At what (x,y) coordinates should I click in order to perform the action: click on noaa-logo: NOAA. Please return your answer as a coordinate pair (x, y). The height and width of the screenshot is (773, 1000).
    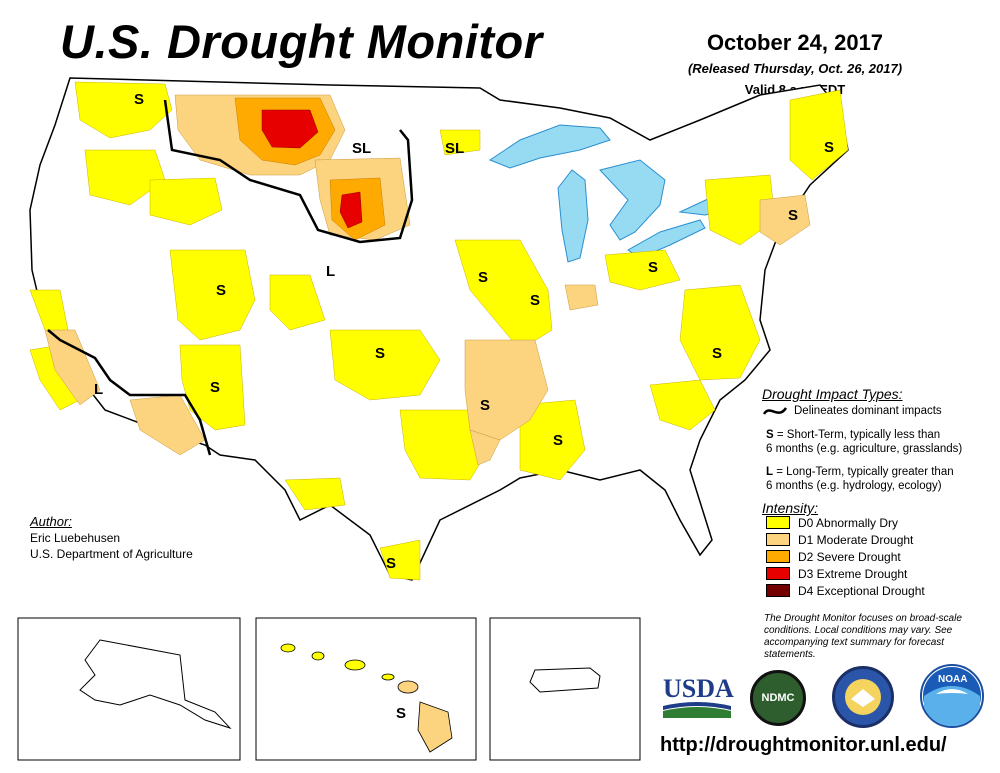
    Looking at the image, I should click on (952, 696).